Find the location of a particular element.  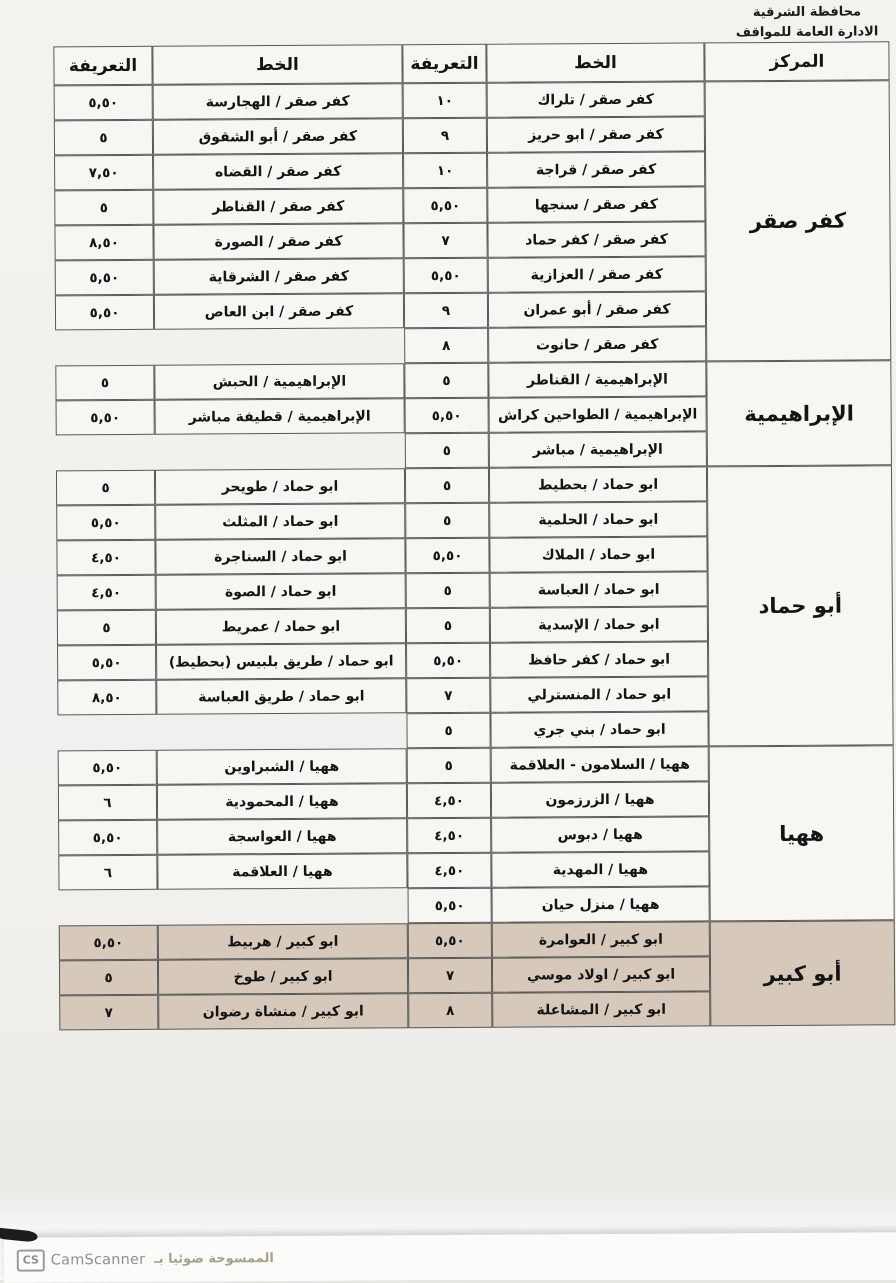

camscanner-brand-text: CamScanner is located at coordinates (98, 1259).